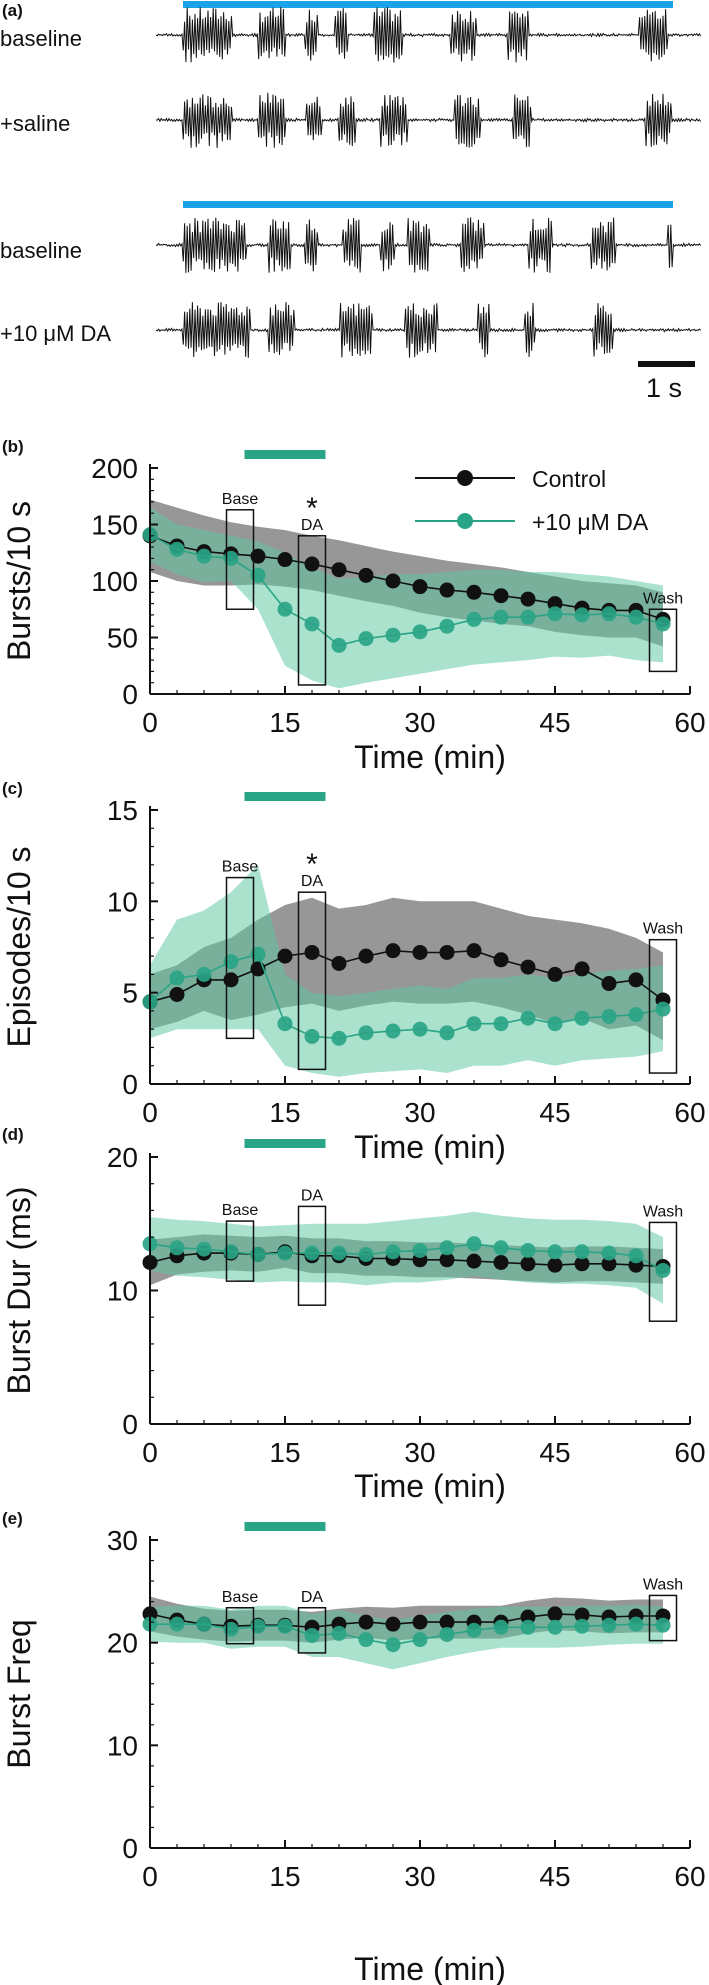 The image size is (709, 1985). Describe the element at coordinates (19, 1291) in the screenshot. I see `y-axis-label: Burst Dur (ms)` at that location.